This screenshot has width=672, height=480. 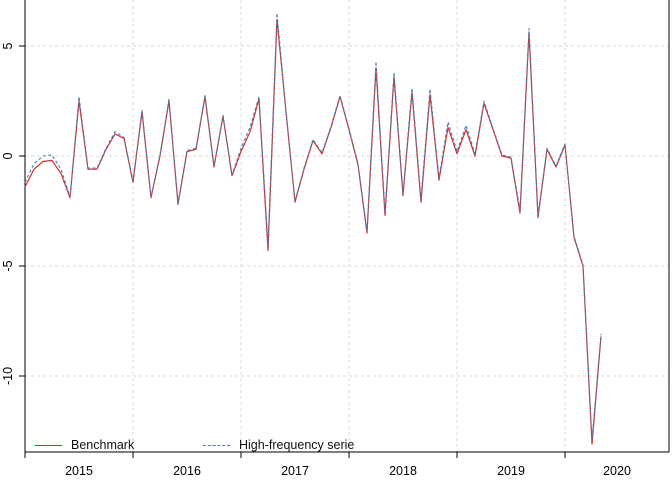 What do you see at coordinates (511, 471) in the screenshot?
I see `x-tick-label: 2019` at bounding box center [511, 471].